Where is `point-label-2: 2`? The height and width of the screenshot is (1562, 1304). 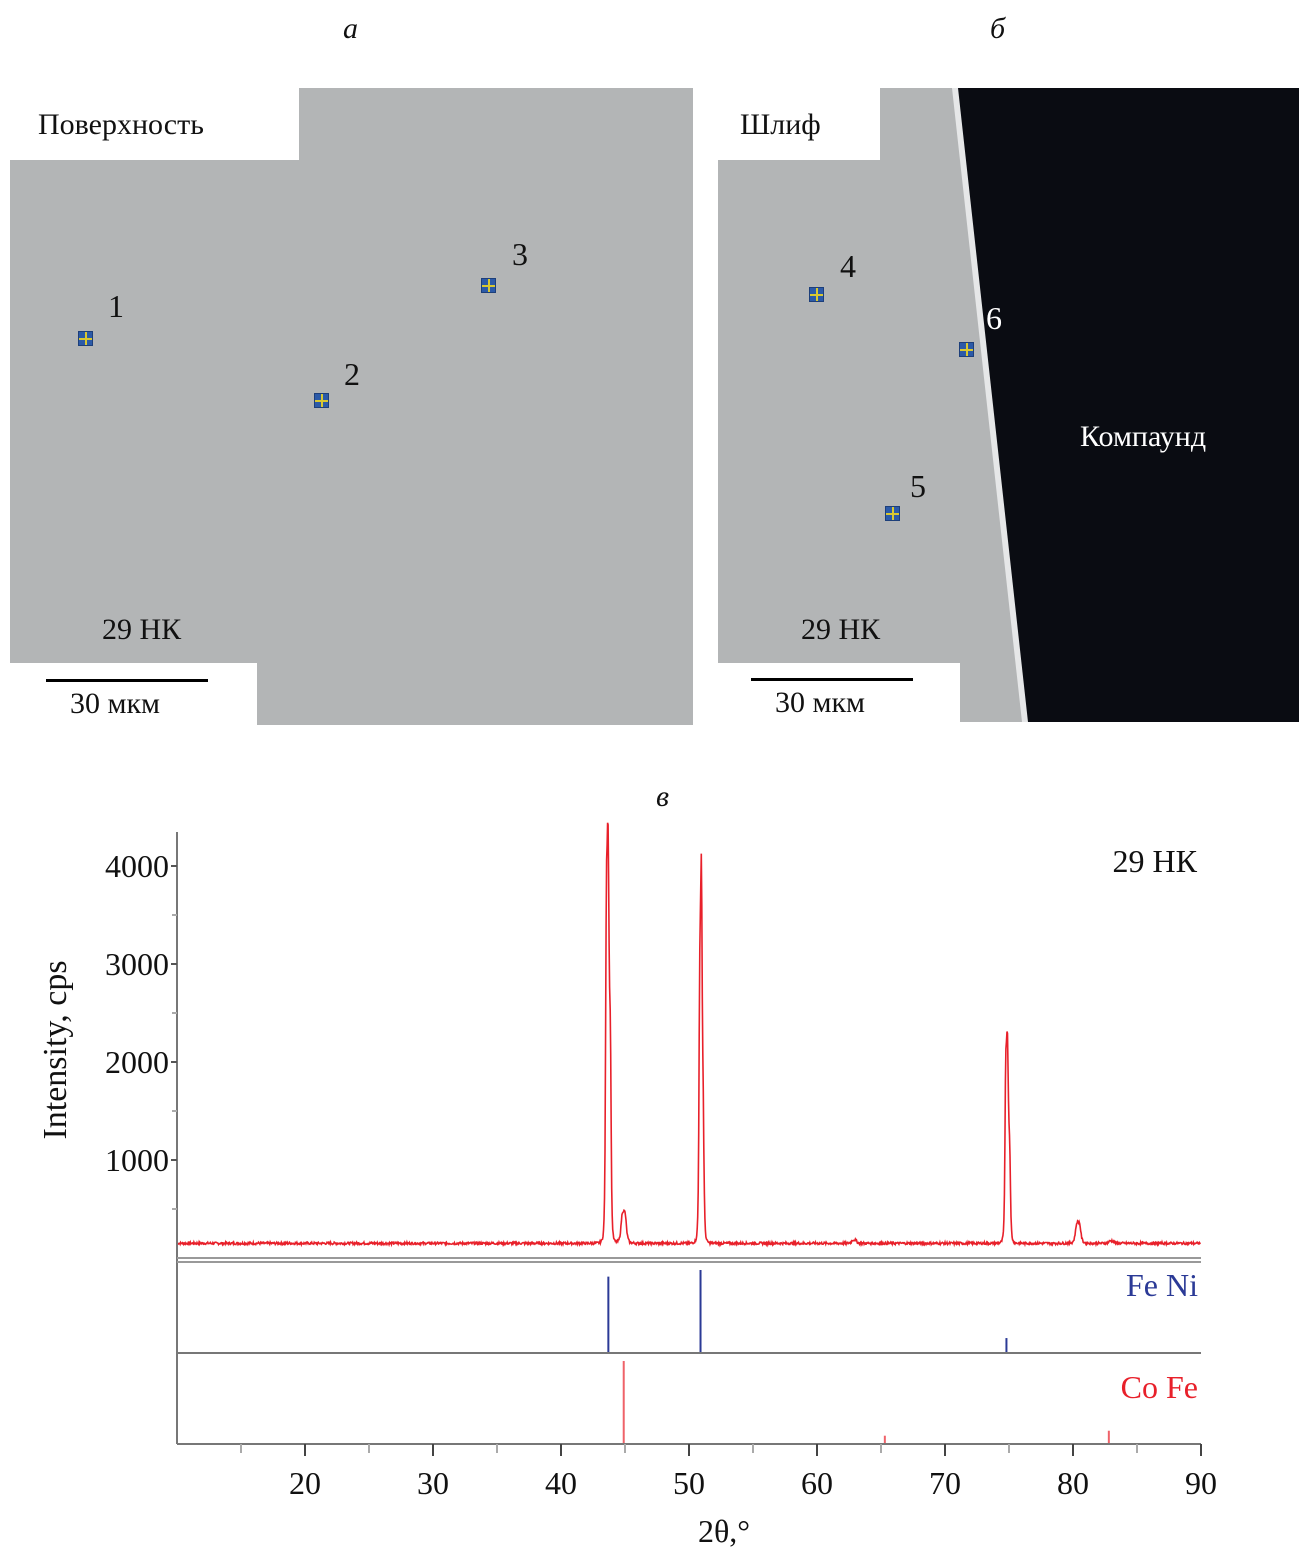 point-label-2: 2 is located at coordinates (352, 374).